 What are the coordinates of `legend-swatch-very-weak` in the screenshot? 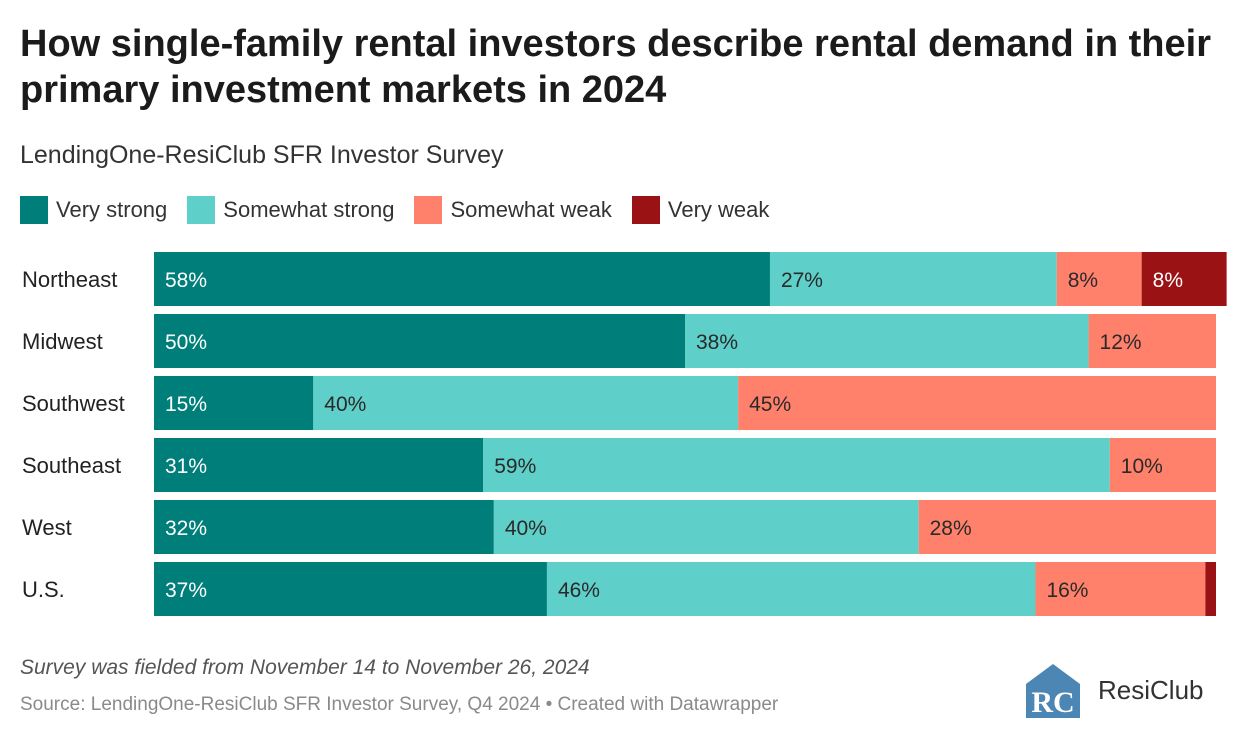 It's located at (645, 210).